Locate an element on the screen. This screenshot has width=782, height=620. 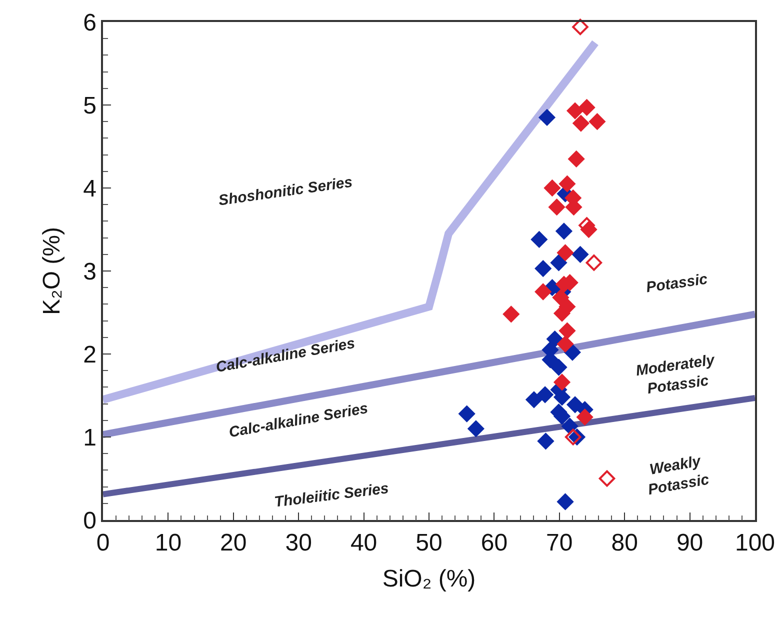
x-tick-label: 90 is located at coordinates (690, 543).